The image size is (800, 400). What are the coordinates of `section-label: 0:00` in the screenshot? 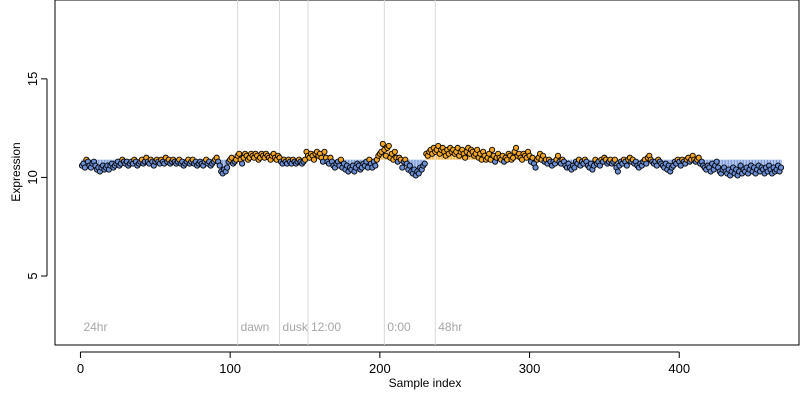 It's located at (399, 327).